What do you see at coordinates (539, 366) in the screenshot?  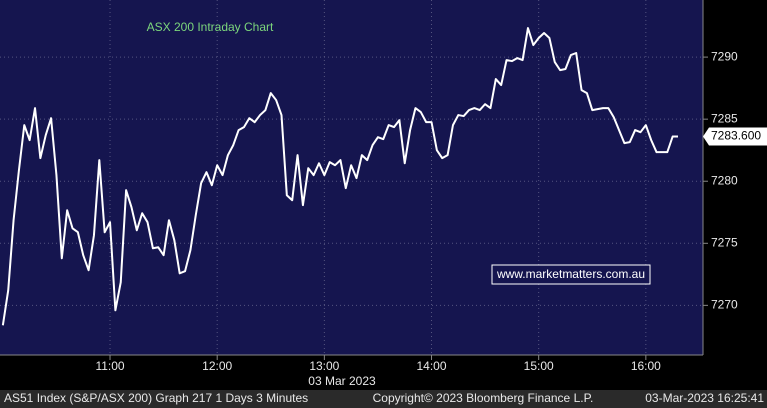 I see `x-tick-label: 15:00` at bounding box center [539, 366].